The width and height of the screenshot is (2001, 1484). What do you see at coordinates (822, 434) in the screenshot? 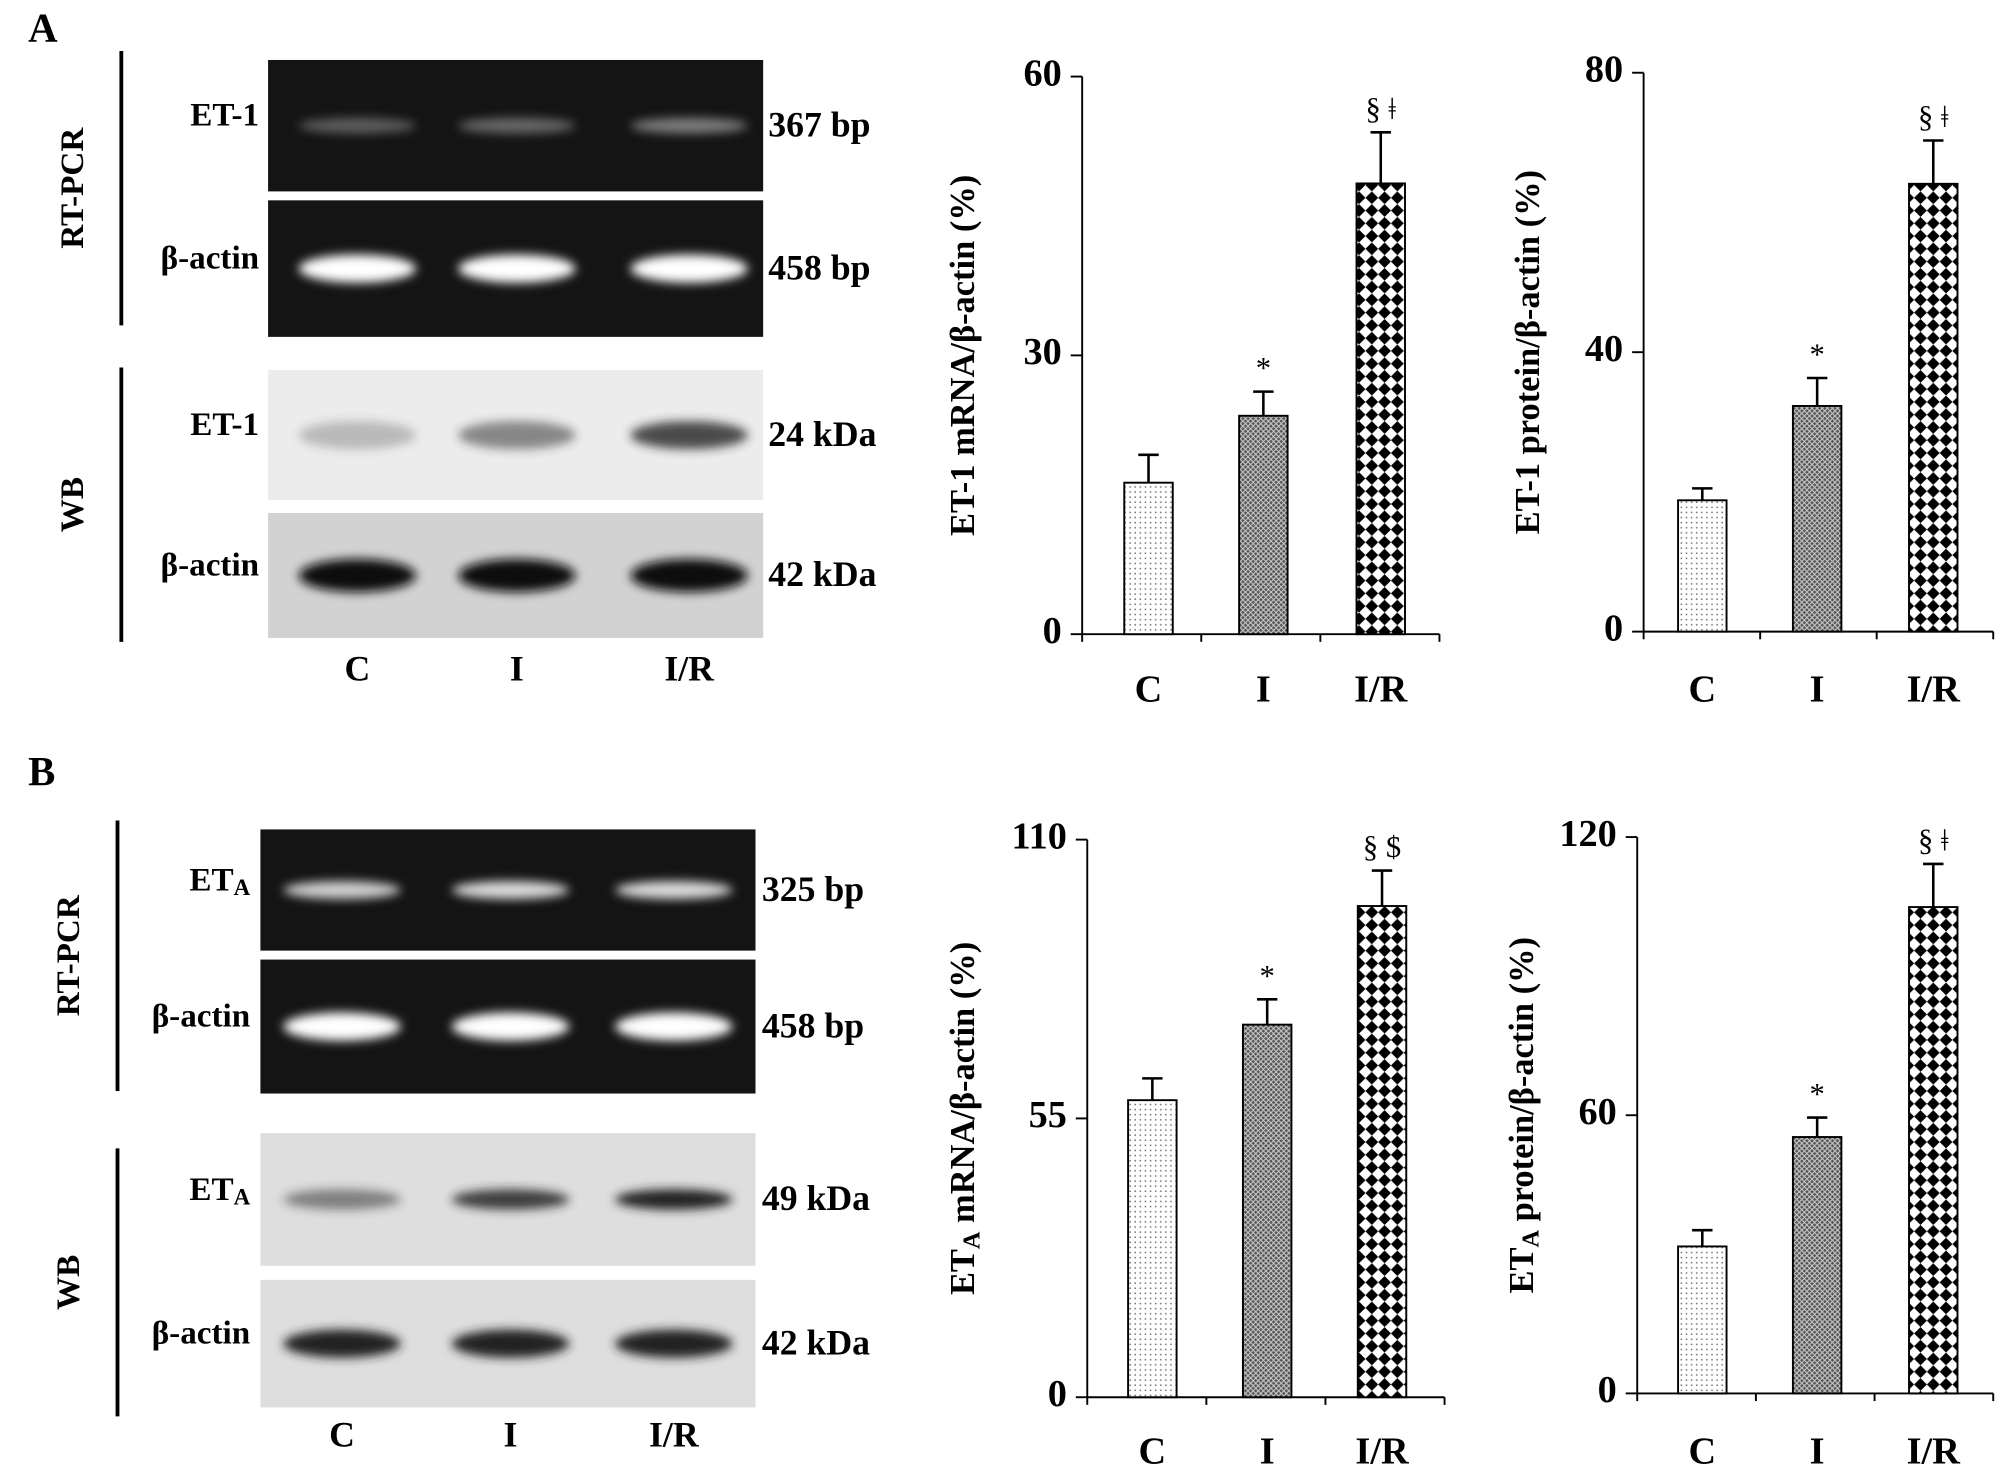
I see `band-size: 24 kDa` at bounding box center [822, 434].